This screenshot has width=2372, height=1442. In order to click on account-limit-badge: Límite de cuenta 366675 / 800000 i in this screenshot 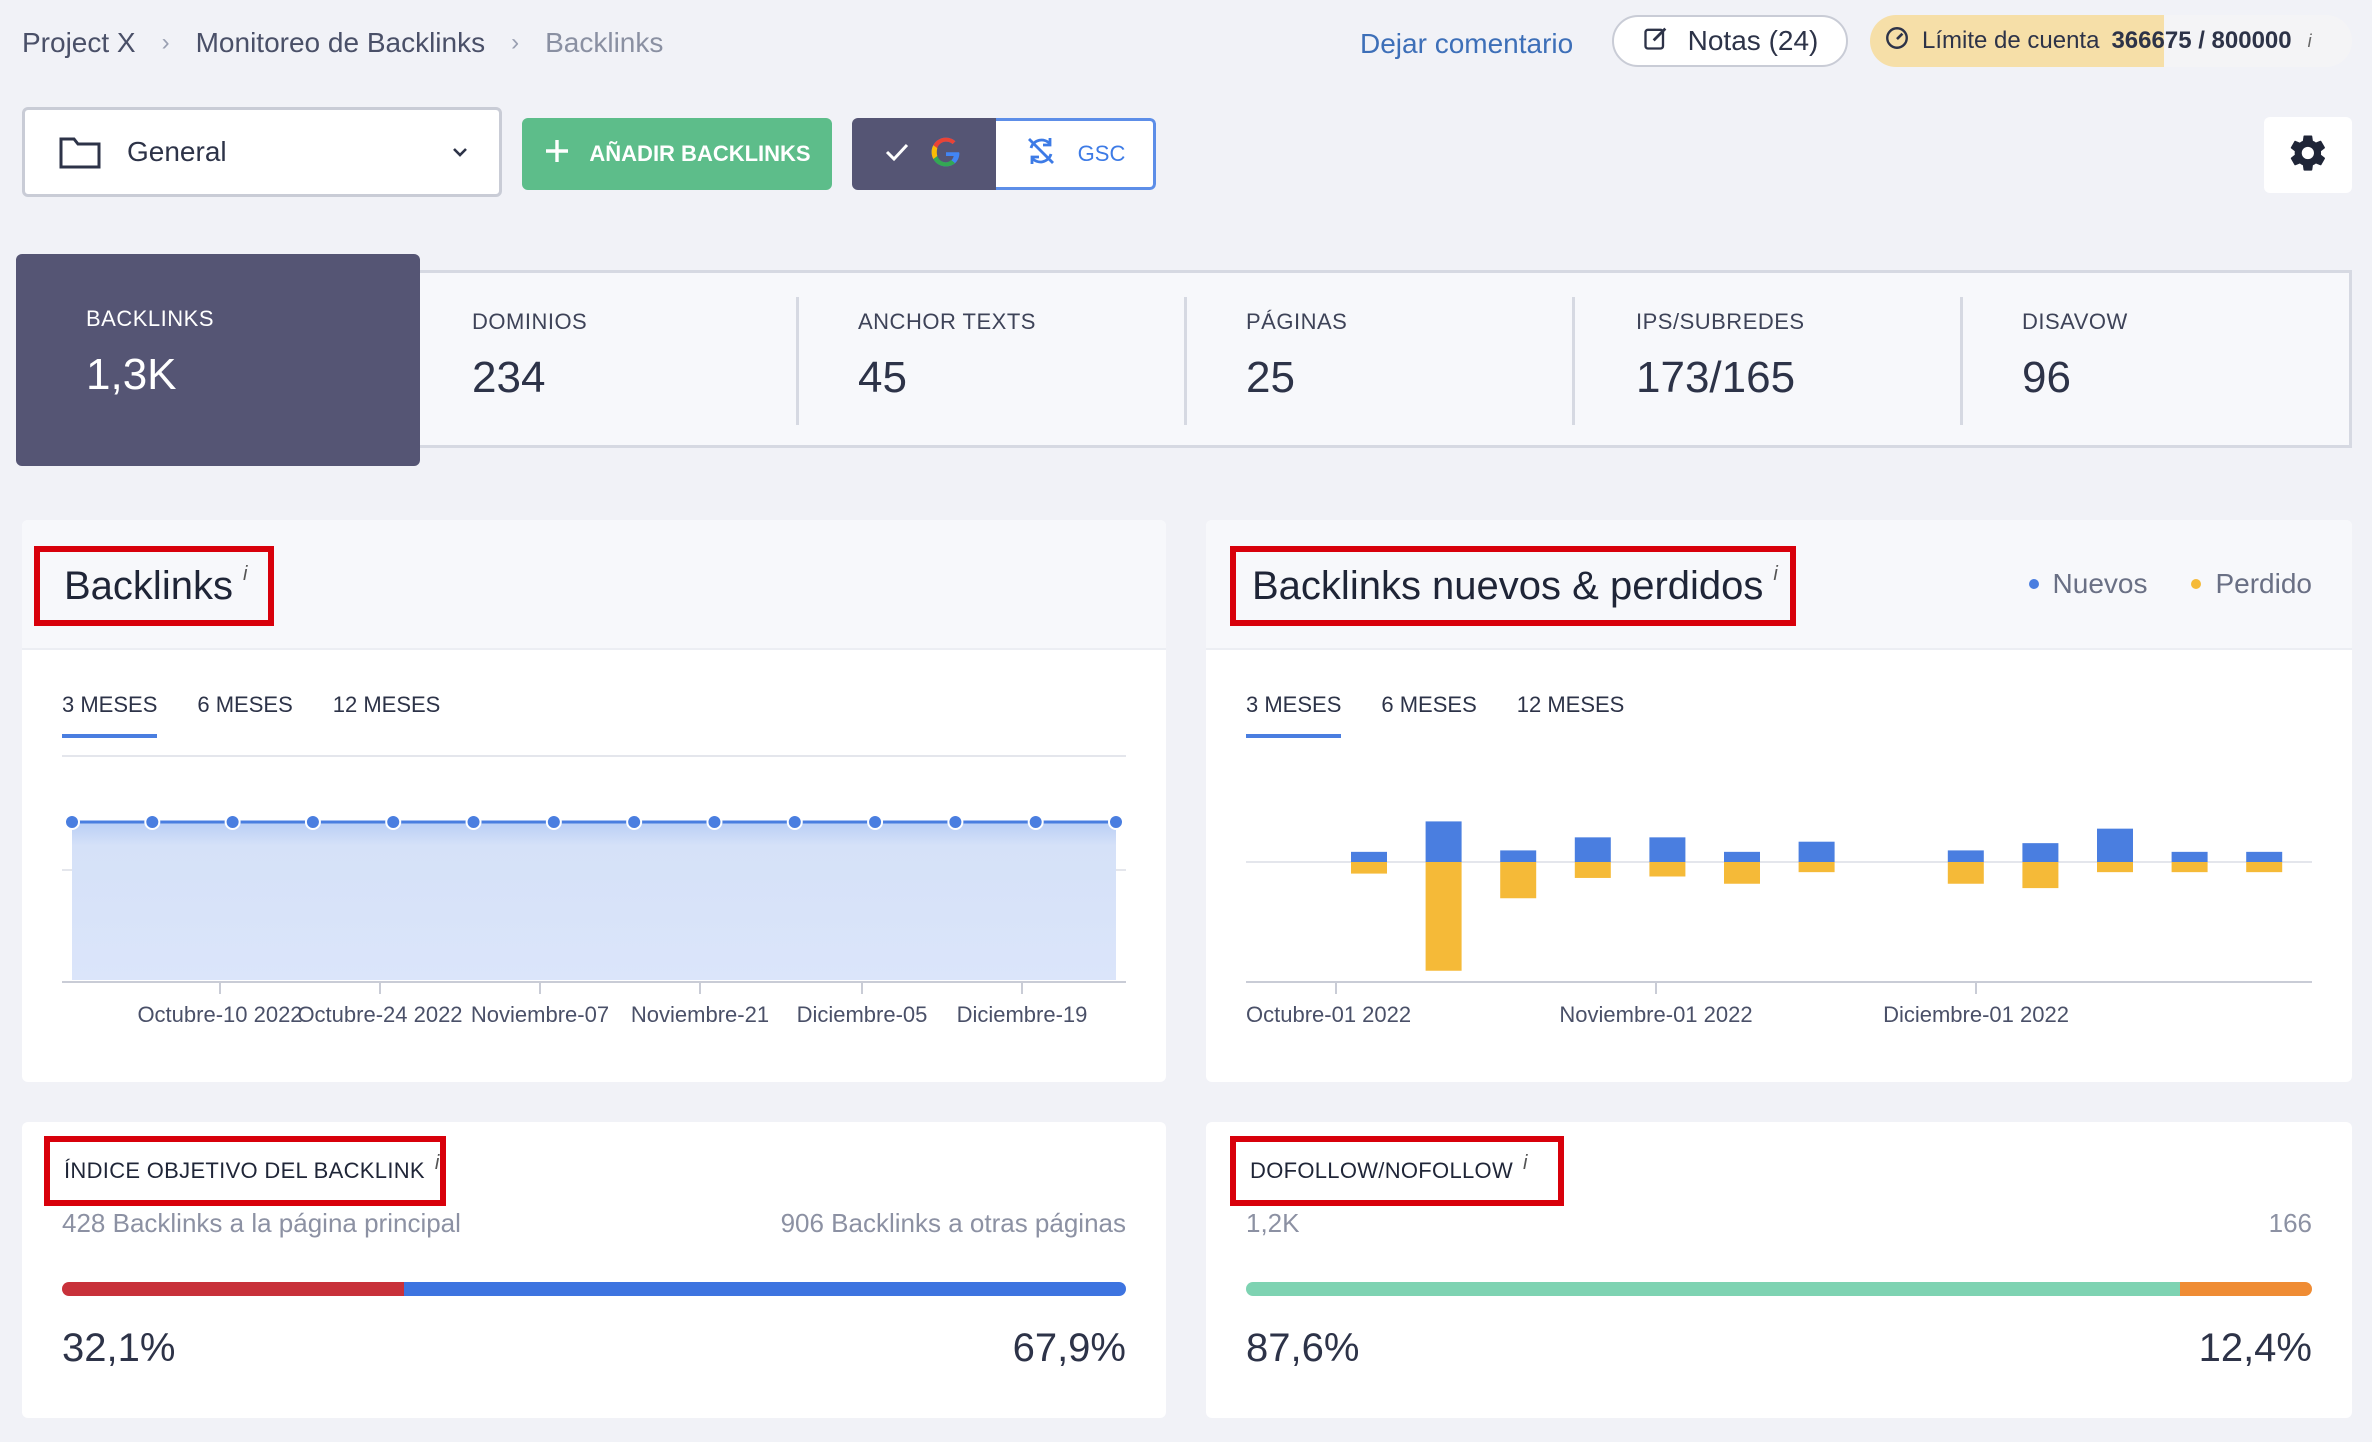, I will do `click(2111, 41)`.